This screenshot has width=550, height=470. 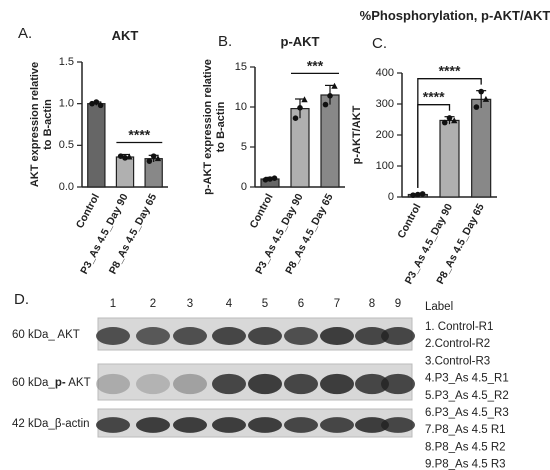 What do you see at coordinates (385, 73) in the screenshot?
I see `y-tick-label: 400` at bounding box center [385, 73].